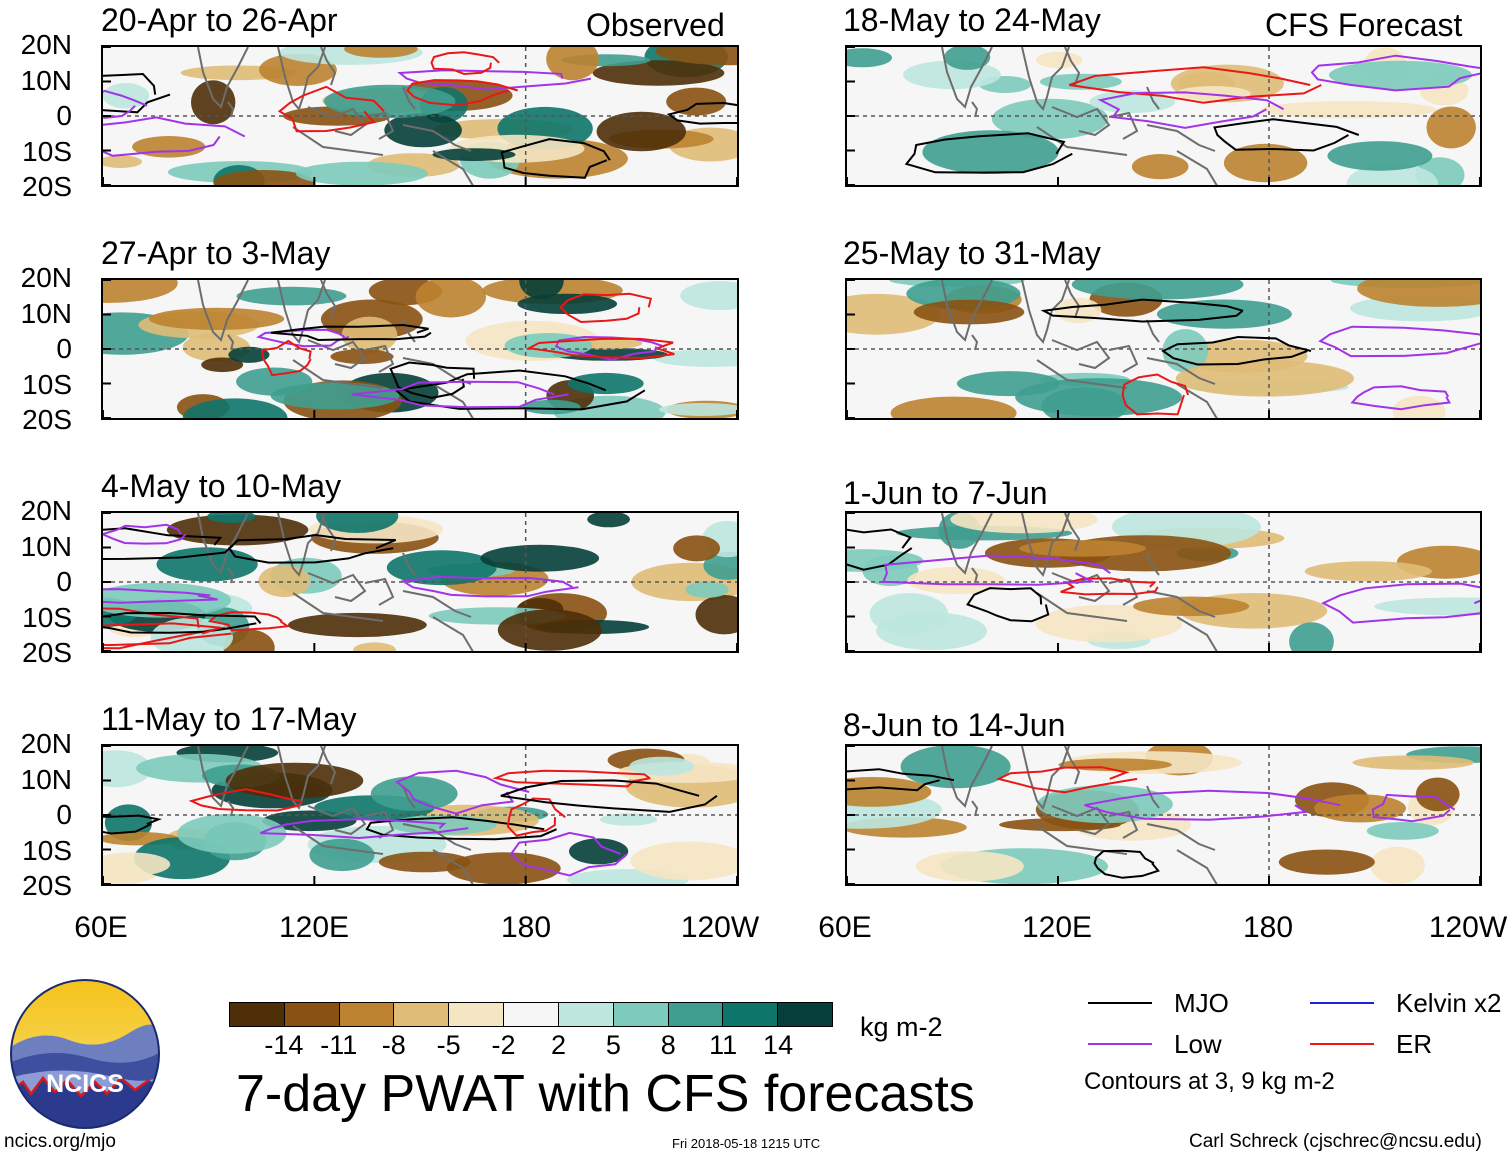 Image resolution: width=1510 pixels, height=1158 pixels. What do you see at coordinates (314, 927) in the screenshot?
I see `lon-tick-left-1: 120E` at bounding box center [314, 927].